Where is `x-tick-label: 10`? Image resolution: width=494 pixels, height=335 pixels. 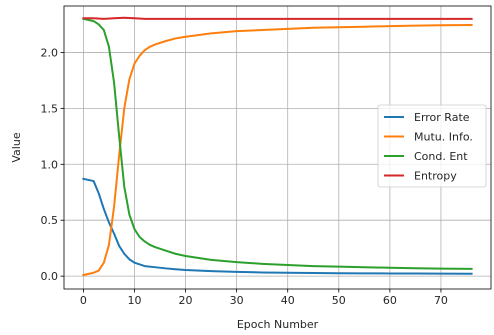 x-tick-label: 10 is located at coordinates (134, 300).